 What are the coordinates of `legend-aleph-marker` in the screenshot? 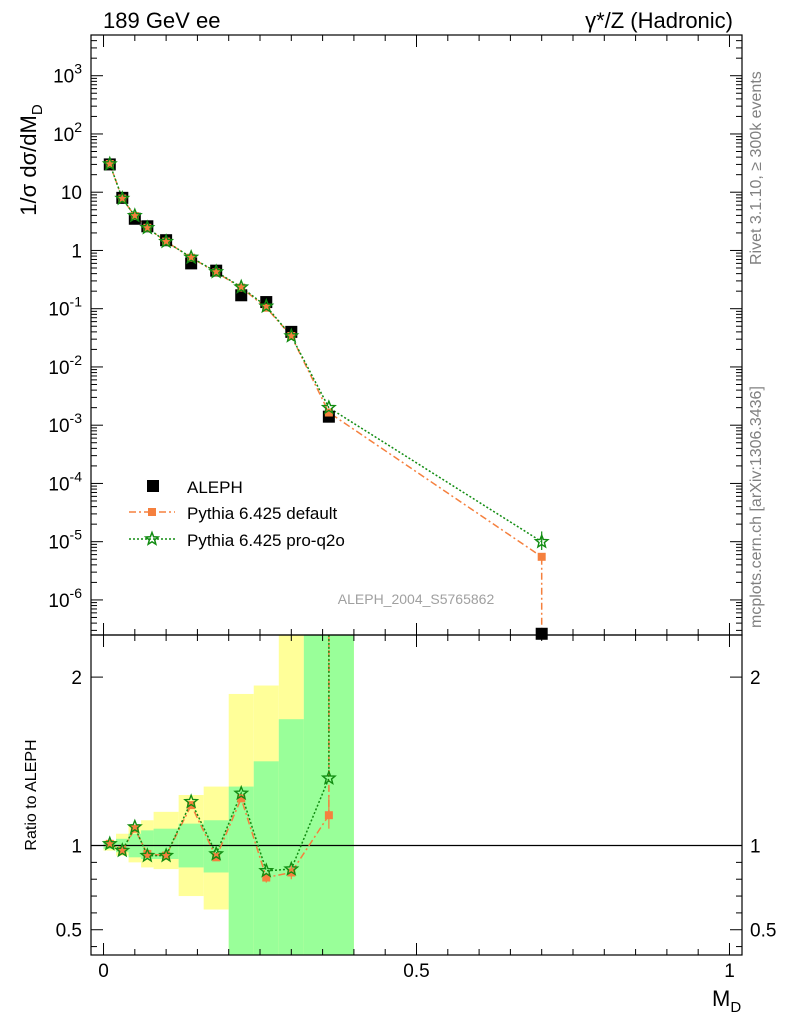 It's located at (153, 486).